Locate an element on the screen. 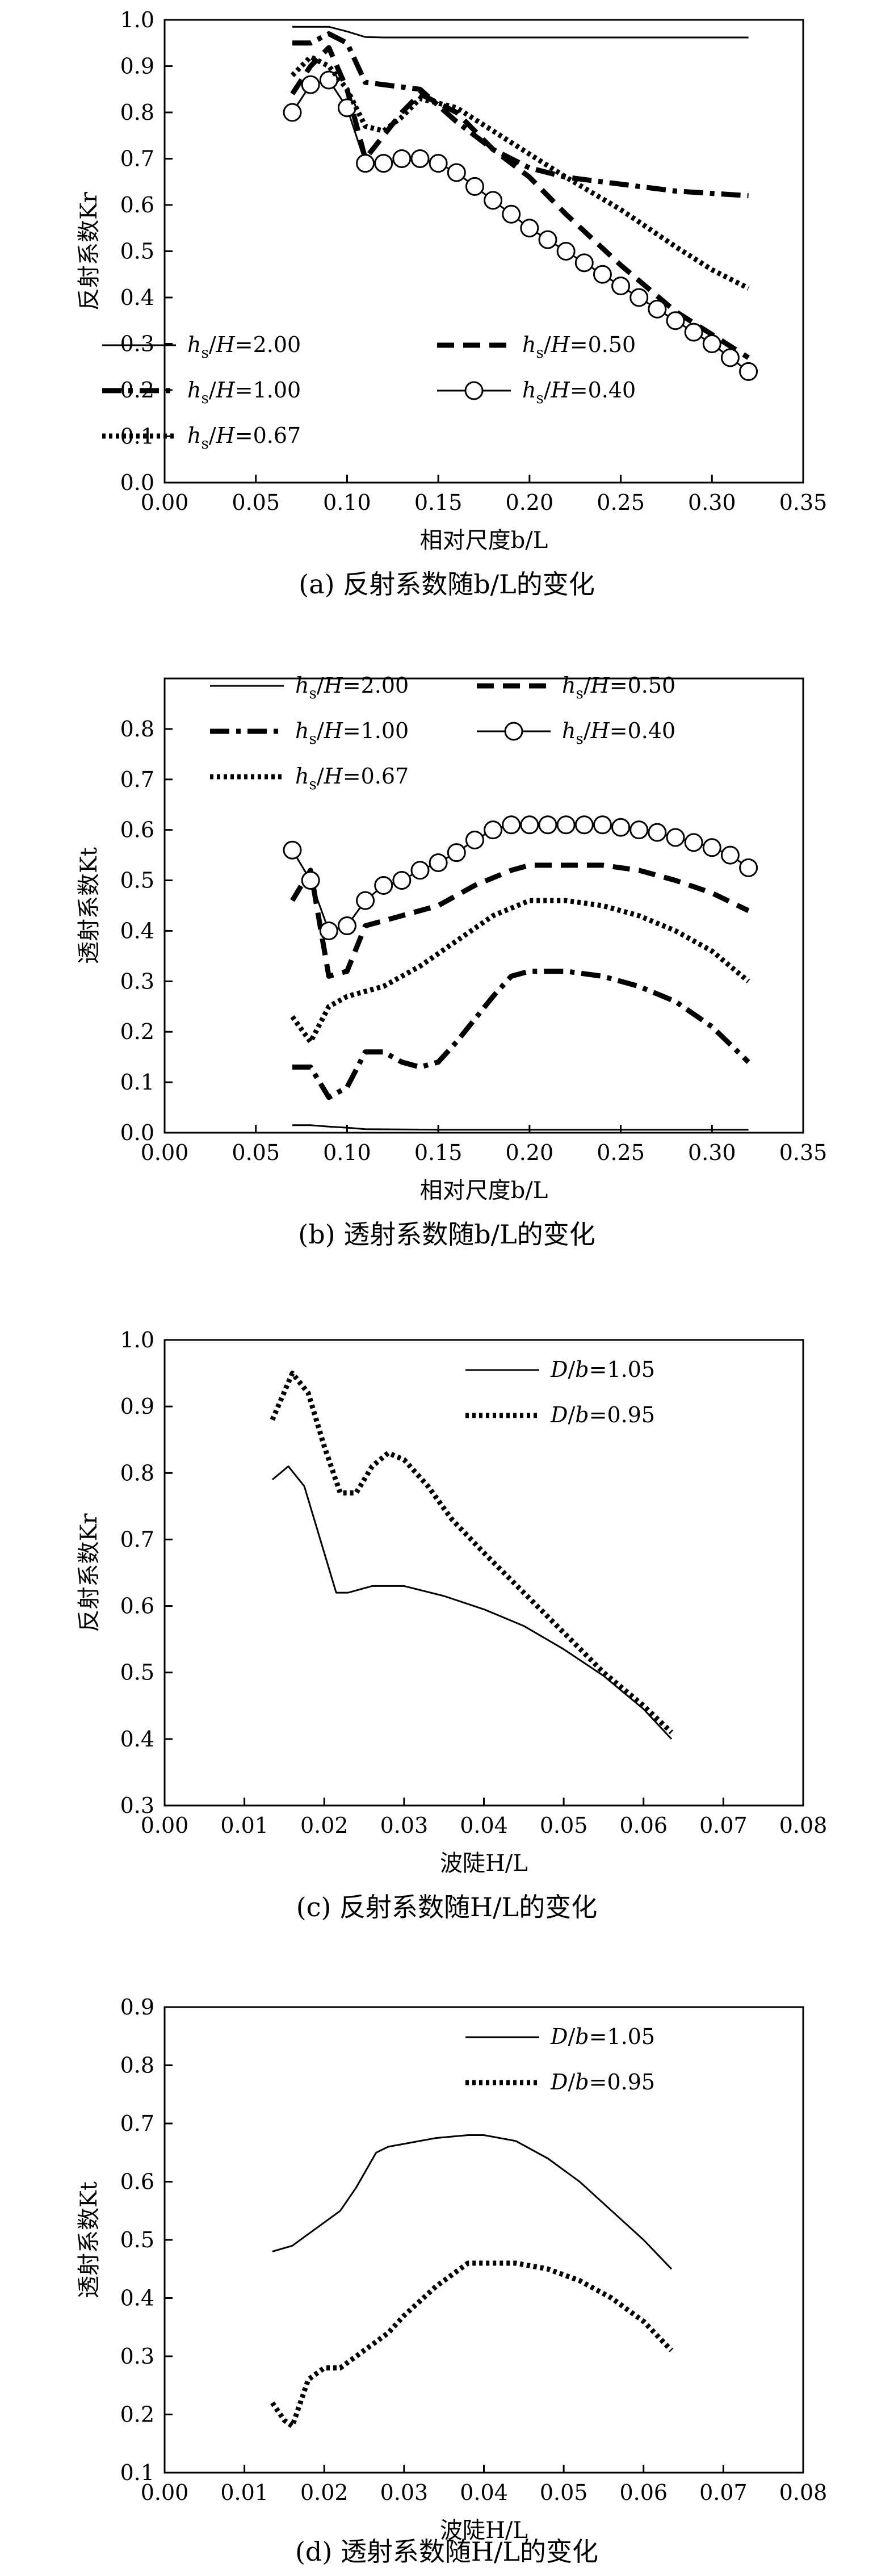 Image resolution: width=894 pixels, height=2576 pixels. x-axis-label: 相对尺度b/L is located at coordinates (484, 540).